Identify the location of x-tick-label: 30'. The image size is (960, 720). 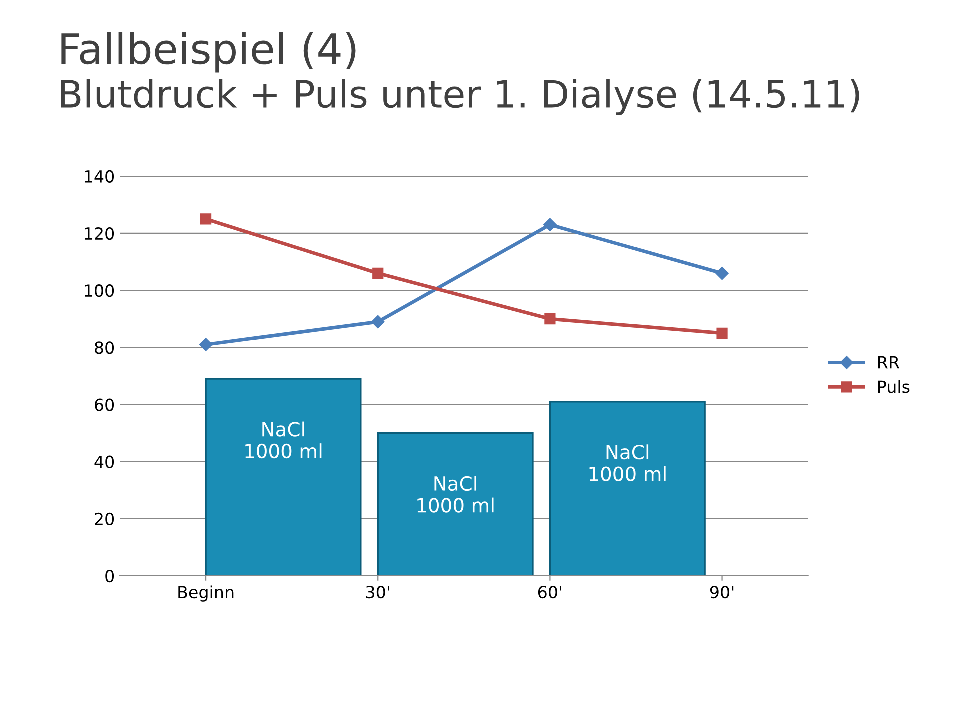
(378, 592).